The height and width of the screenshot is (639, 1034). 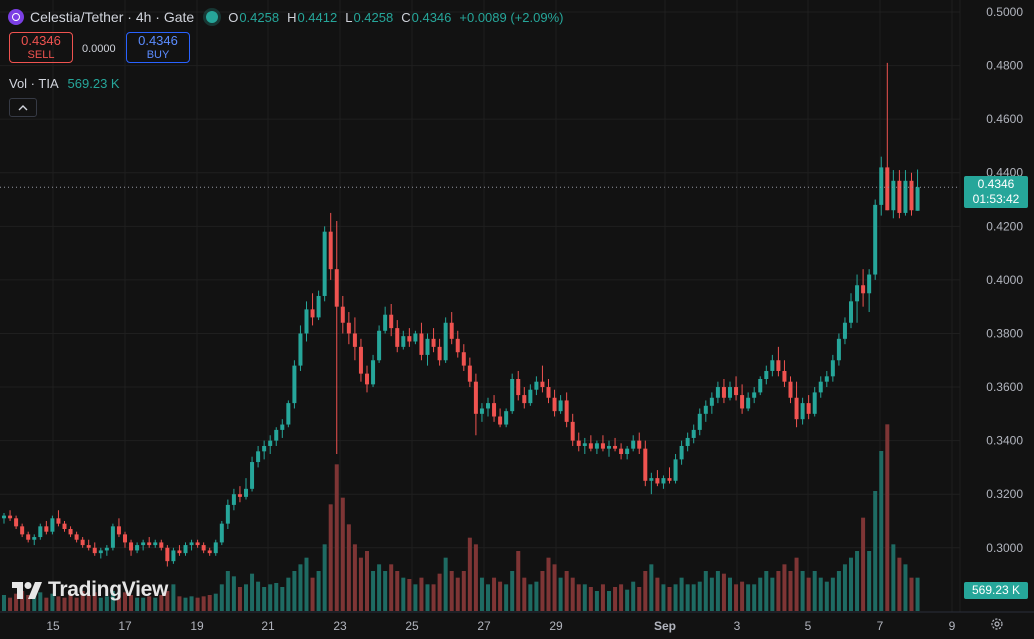 What do you see at coordinates (1004, 494) in the screenshot?
I see `y-tick-label: 0.3200` at bounding box center [1004, 494].